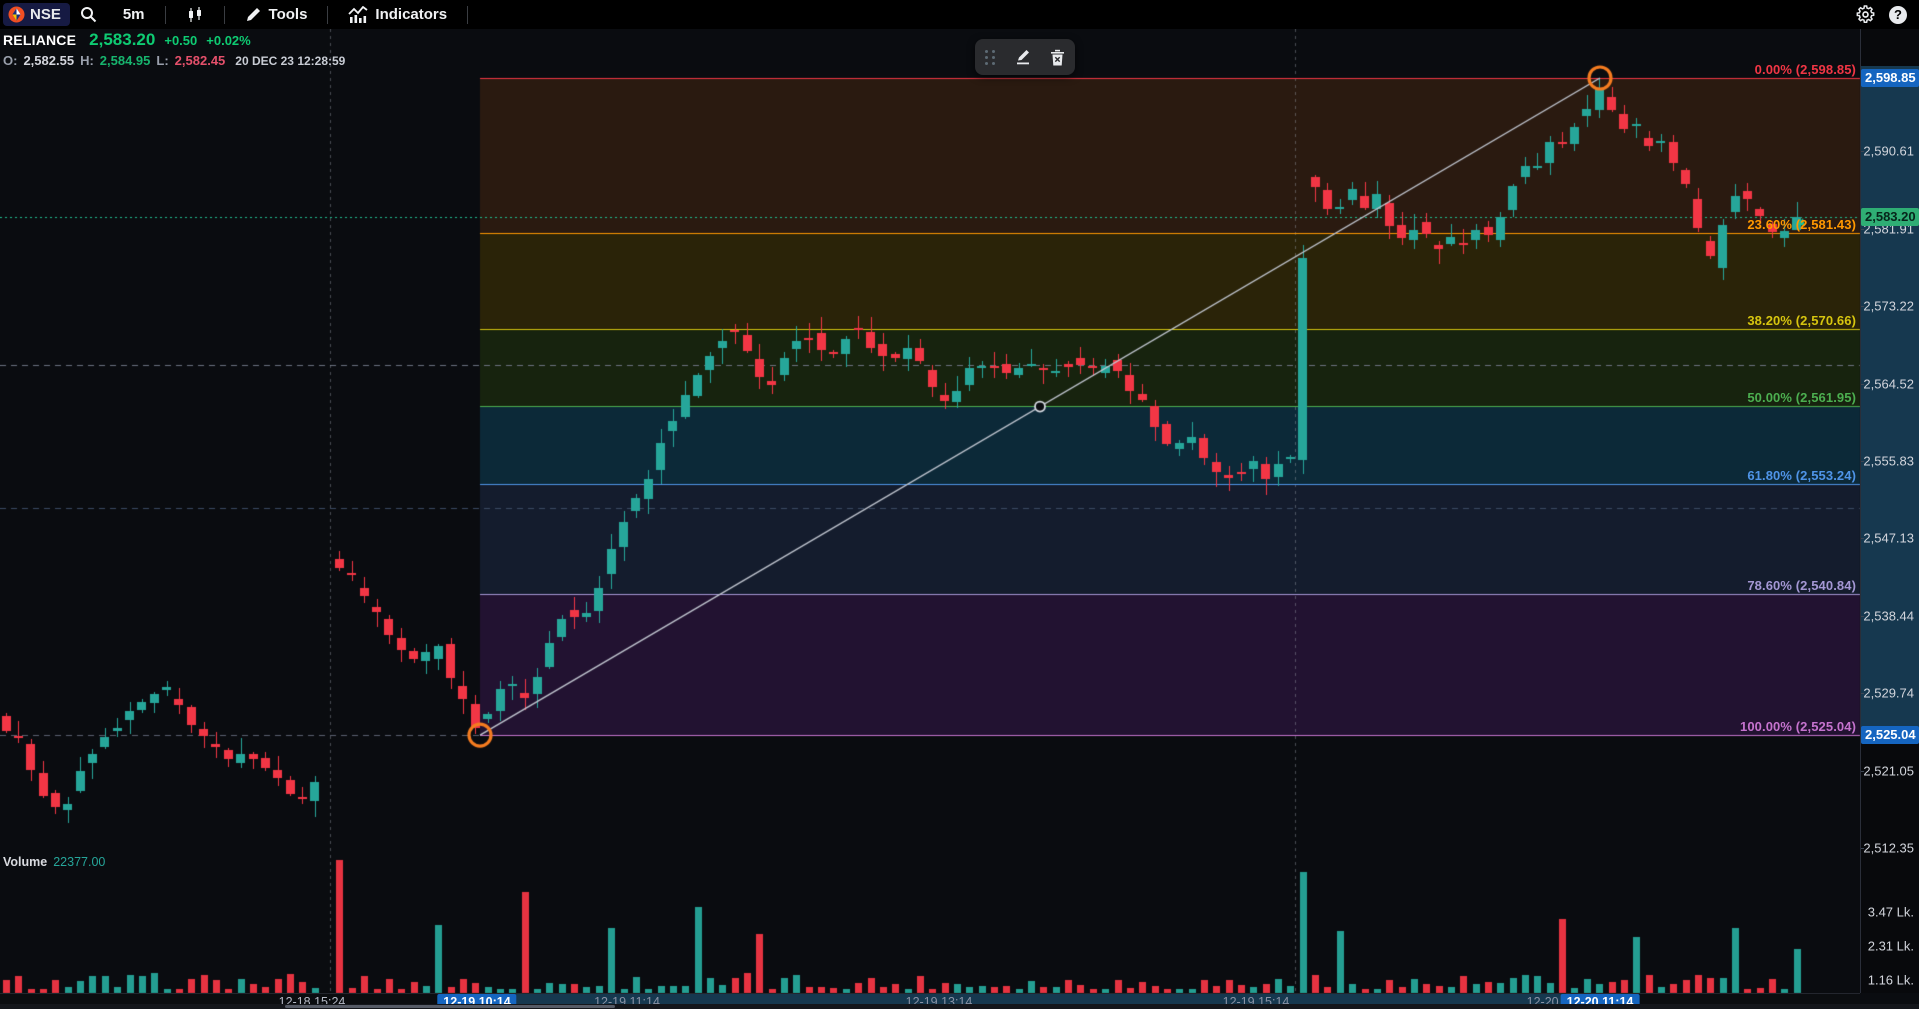 The image size is (1919, 1009). Describe the element at coordinates (1801, 476) in the screenshot. I see `fib-level-label: 61.80% (2,553.24)` at that location.